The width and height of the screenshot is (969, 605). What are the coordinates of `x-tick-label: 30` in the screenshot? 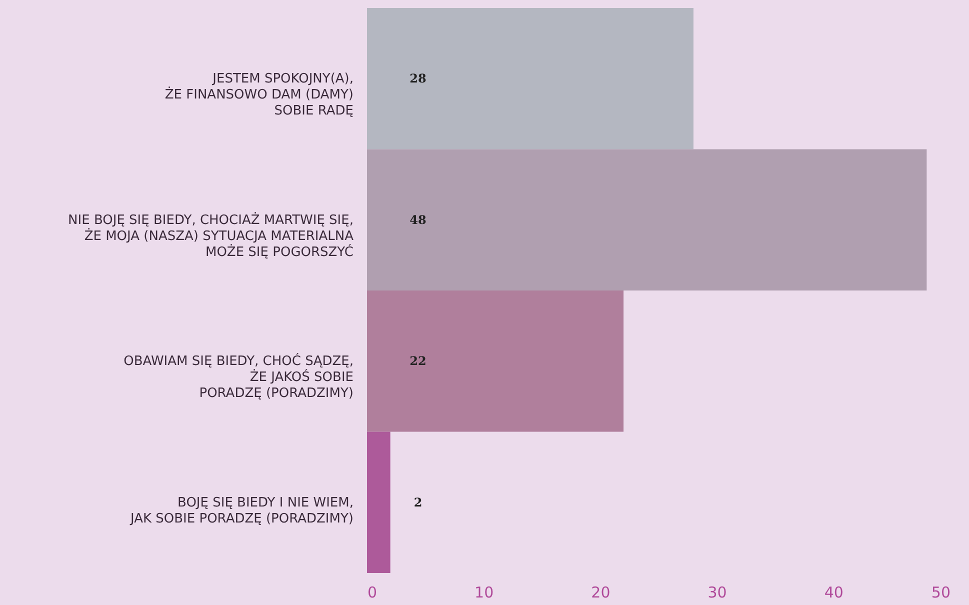 It's located at (717, 593).